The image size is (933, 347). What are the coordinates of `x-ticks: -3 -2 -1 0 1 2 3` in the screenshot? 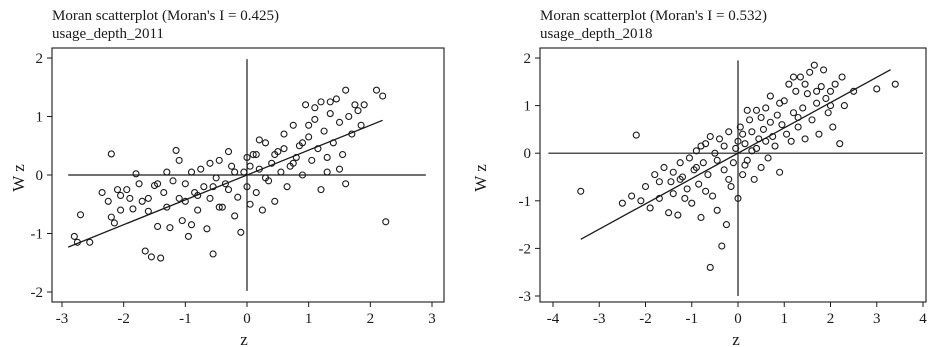 It's located at (246, 314).